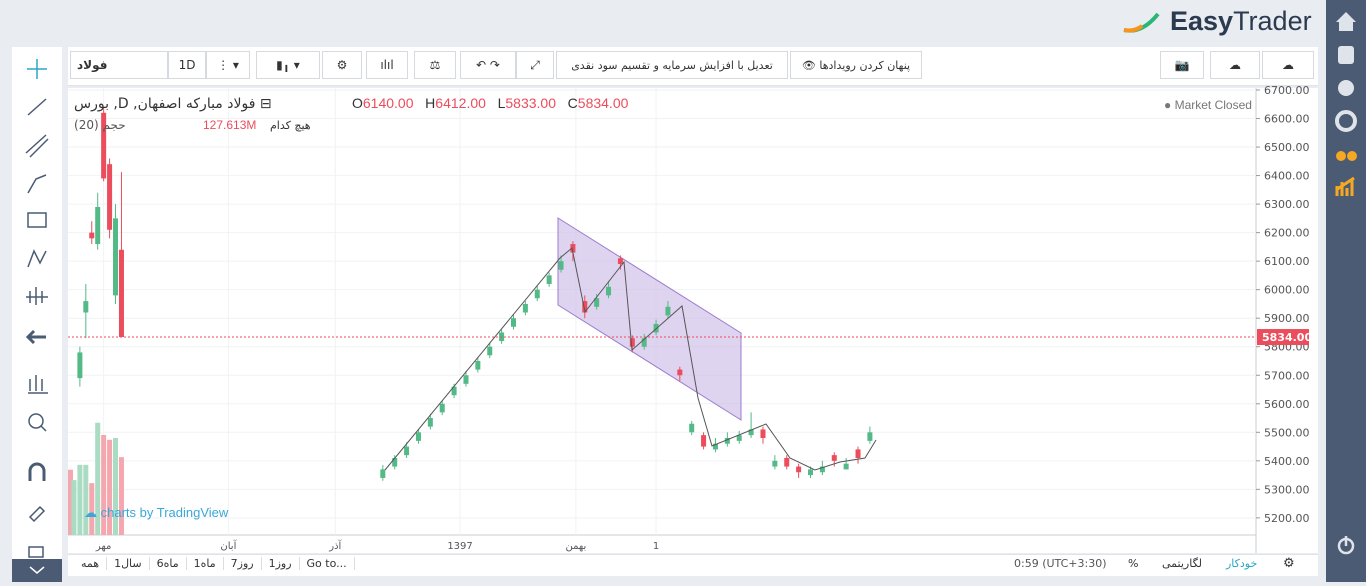  Describe the element at coordinates (228, 65) in the screenshot. I see `menu-button: ⋮ ▾` at that location.